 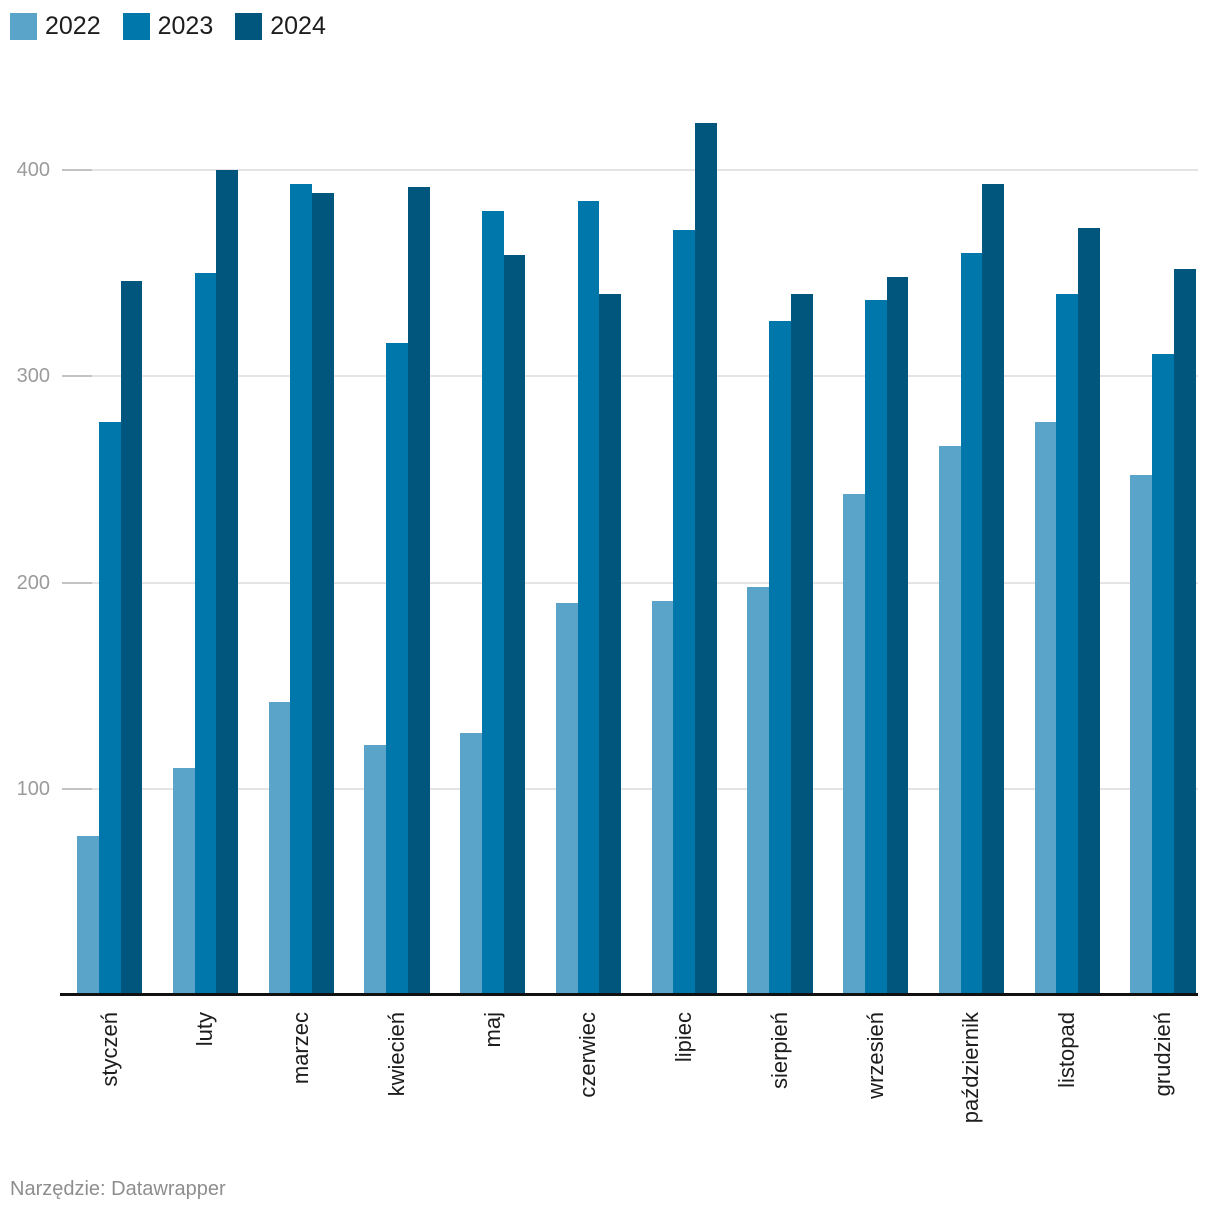 I want to click on x-tick-label-czerwiec: czerwiec, so click(x=588, y=1055).